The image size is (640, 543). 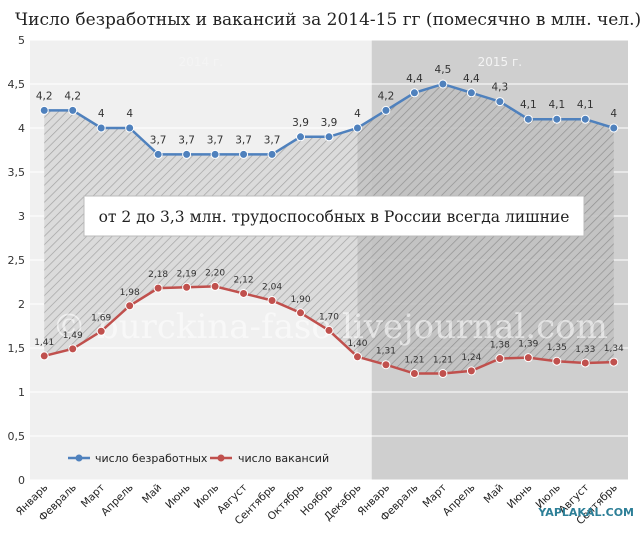 What do you see at coordinates (17, 172) in the screenshot?
I see `y-tick-label: 3,5` at bounding box center [17, 172].